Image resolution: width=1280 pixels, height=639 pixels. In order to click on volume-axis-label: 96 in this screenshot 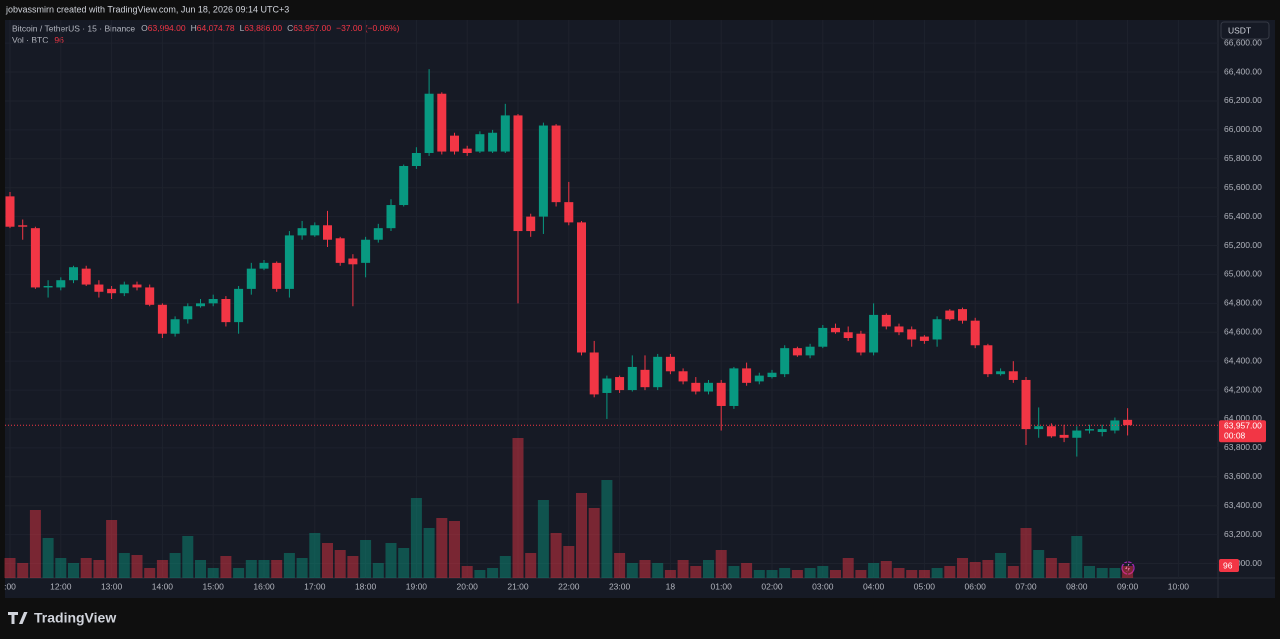, I will do `click(1228, 565)`.